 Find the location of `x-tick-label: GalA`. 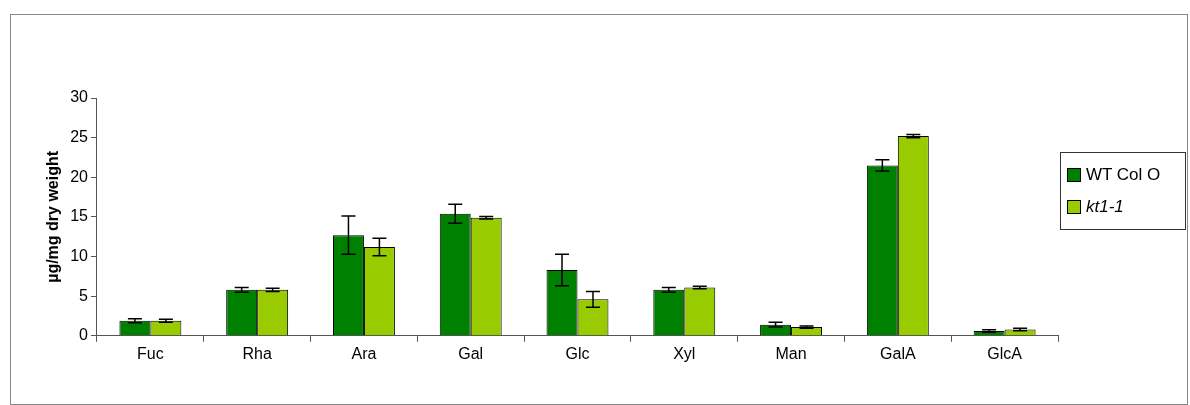

x-tick-label: GalA is located at coordinates (898, 353).